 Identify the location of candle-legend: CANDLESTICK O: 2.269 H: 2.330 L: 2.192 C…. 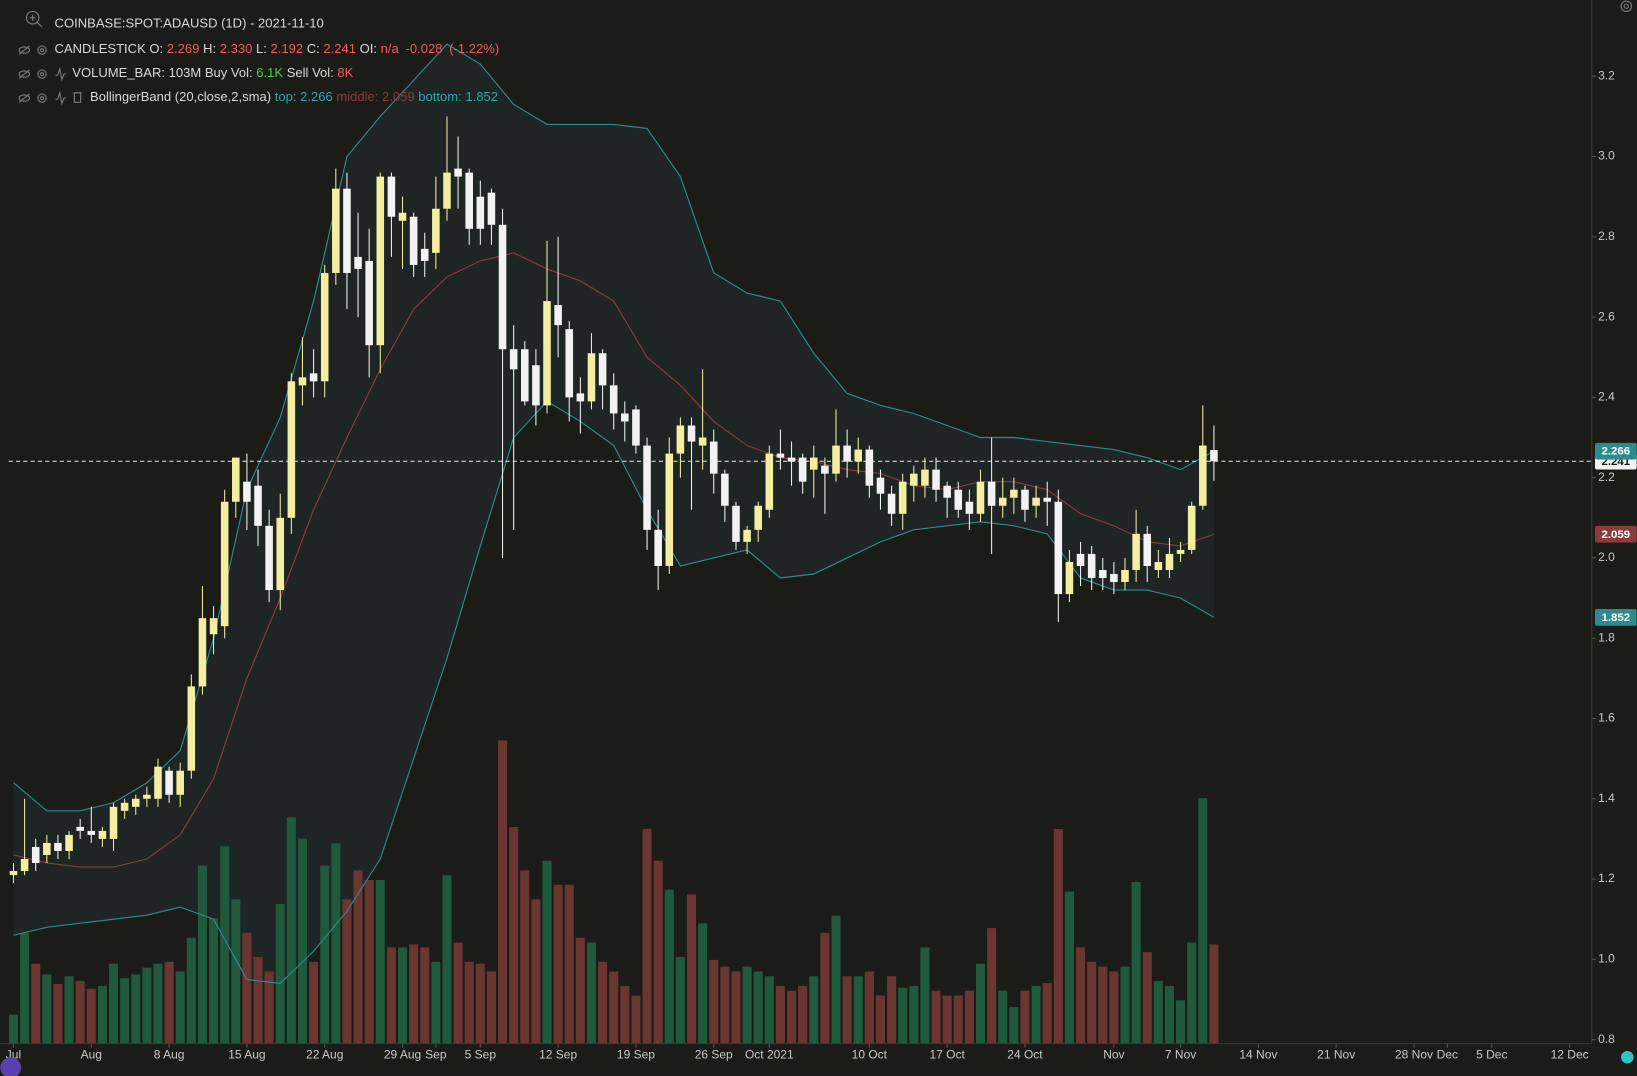
(277, 49).